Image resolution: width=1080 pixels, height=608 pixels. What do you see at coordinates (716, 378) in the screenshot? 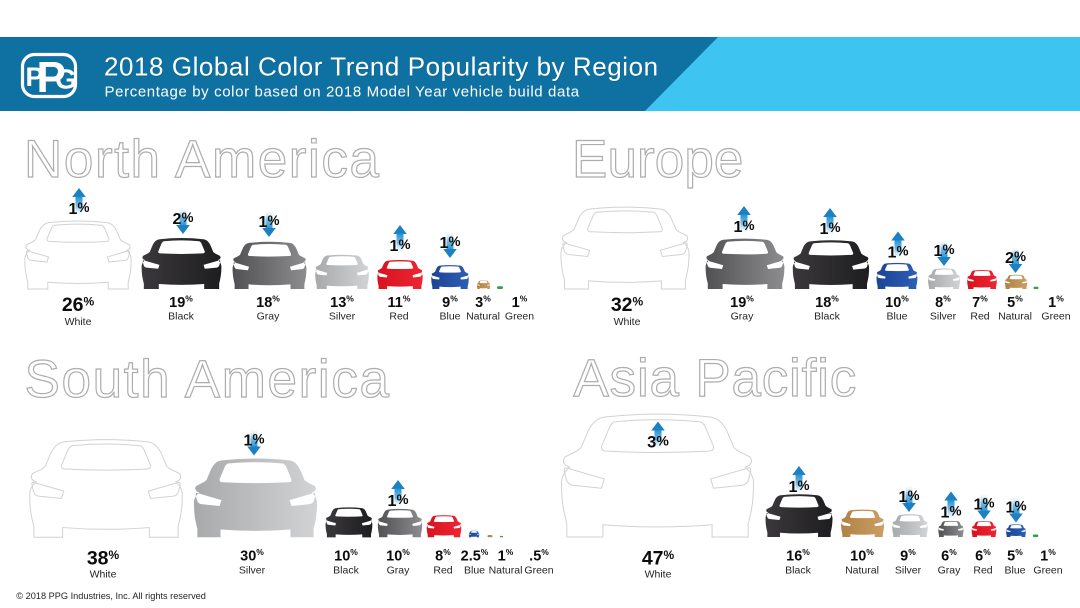
I see `svg-text: Asia Pacific` at bounding box center [716, 378].